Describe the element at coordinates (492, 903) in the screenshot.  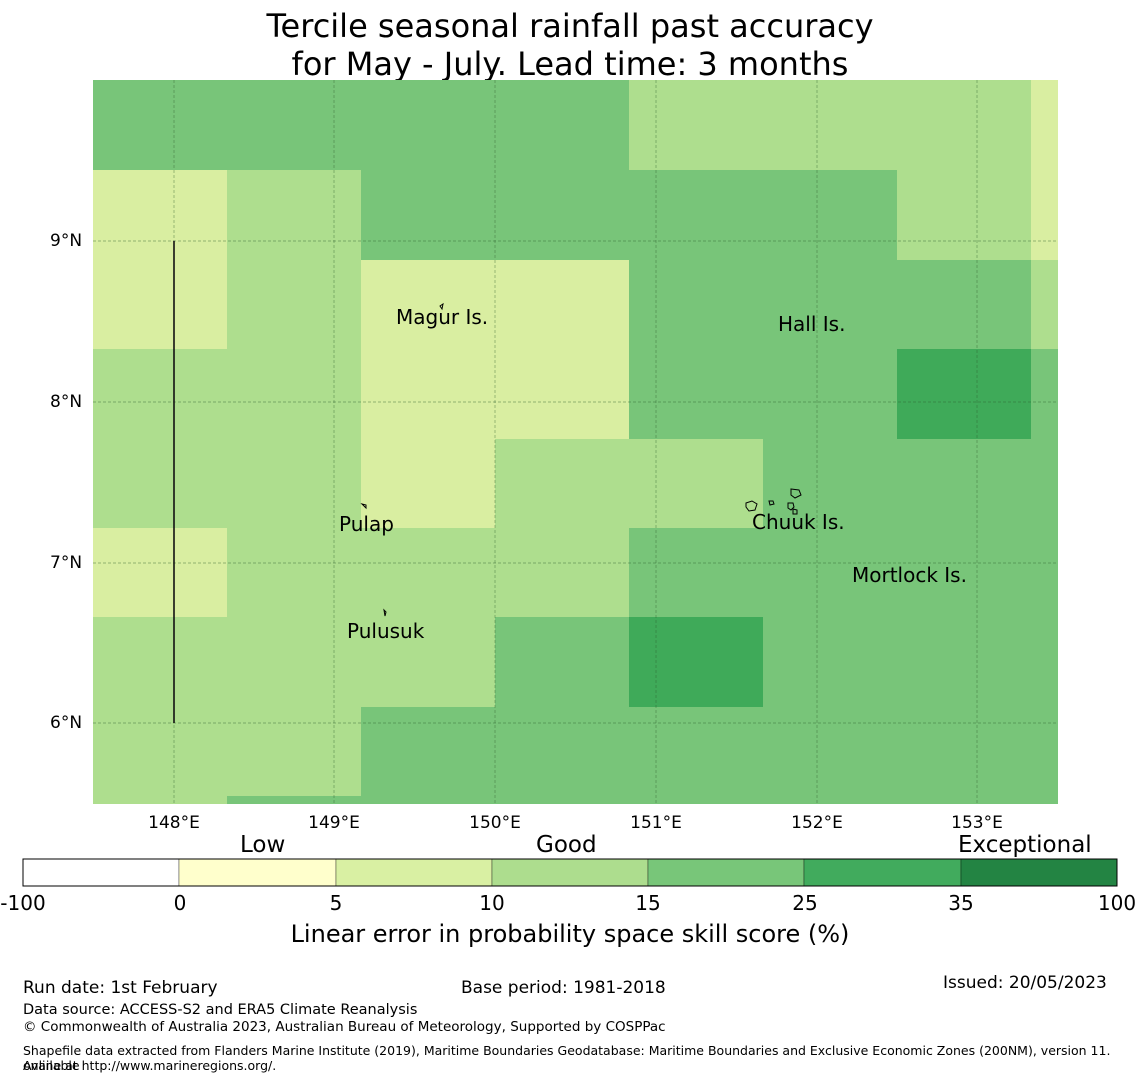
I see `colorbar-tick: 10` at that location.